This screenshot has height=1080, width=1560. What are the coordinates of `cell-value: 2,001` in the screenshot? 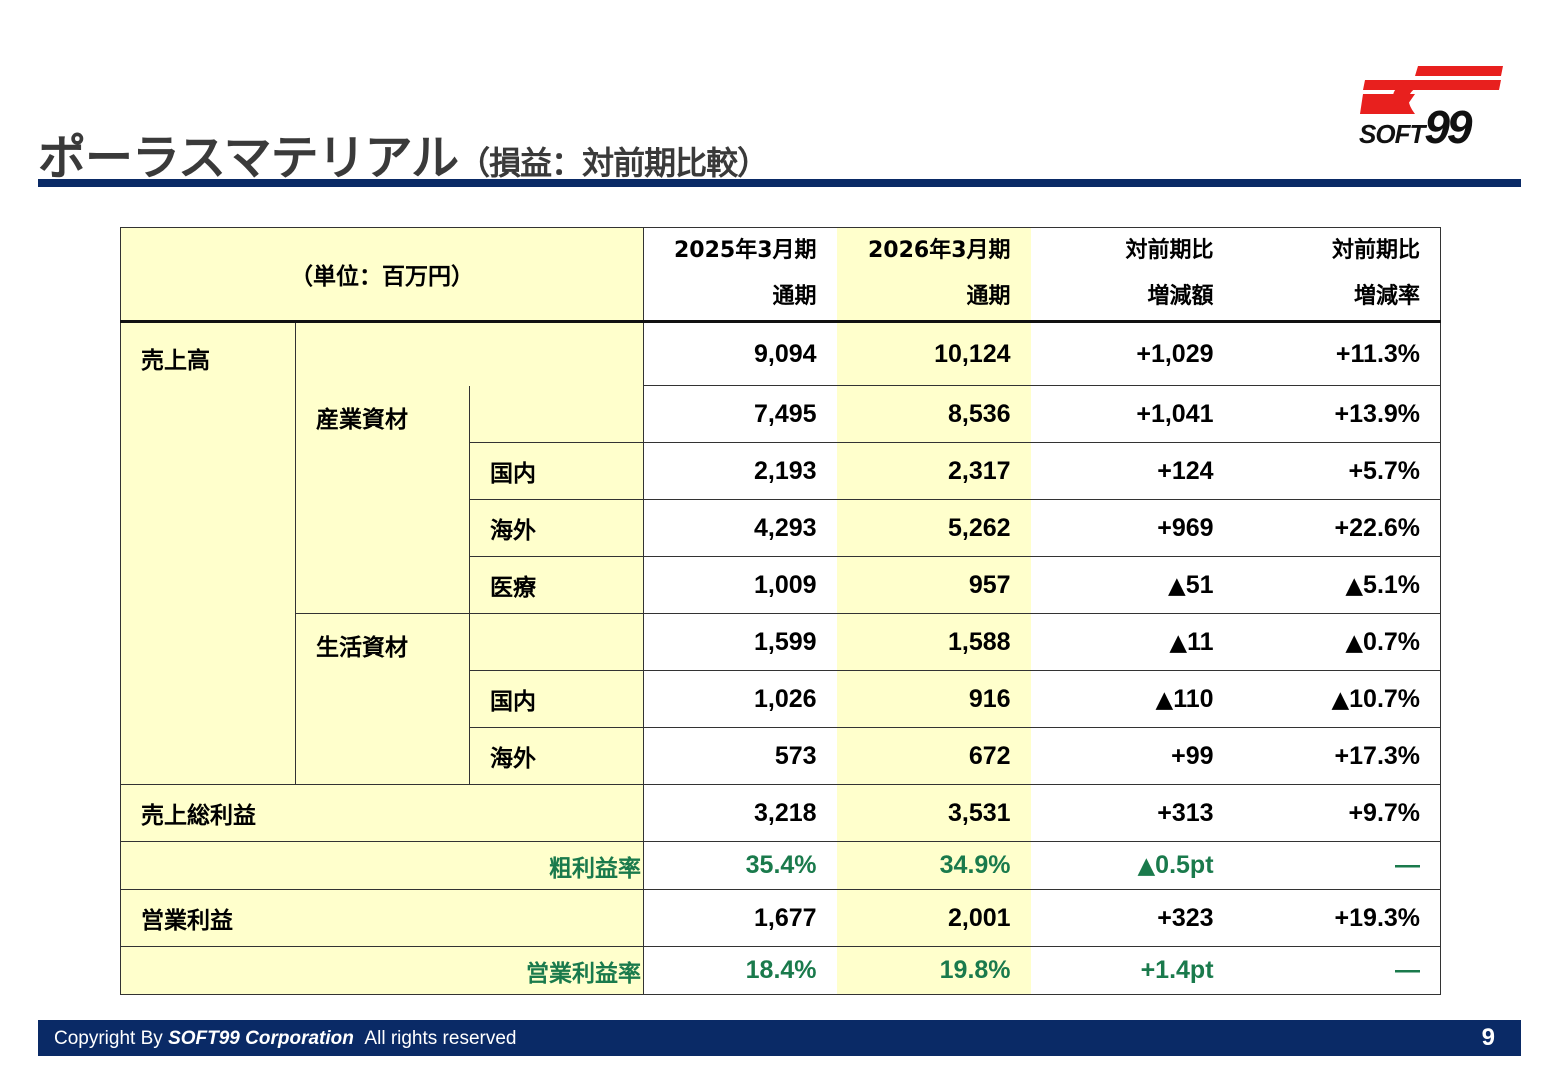 It's located at (933, 918).